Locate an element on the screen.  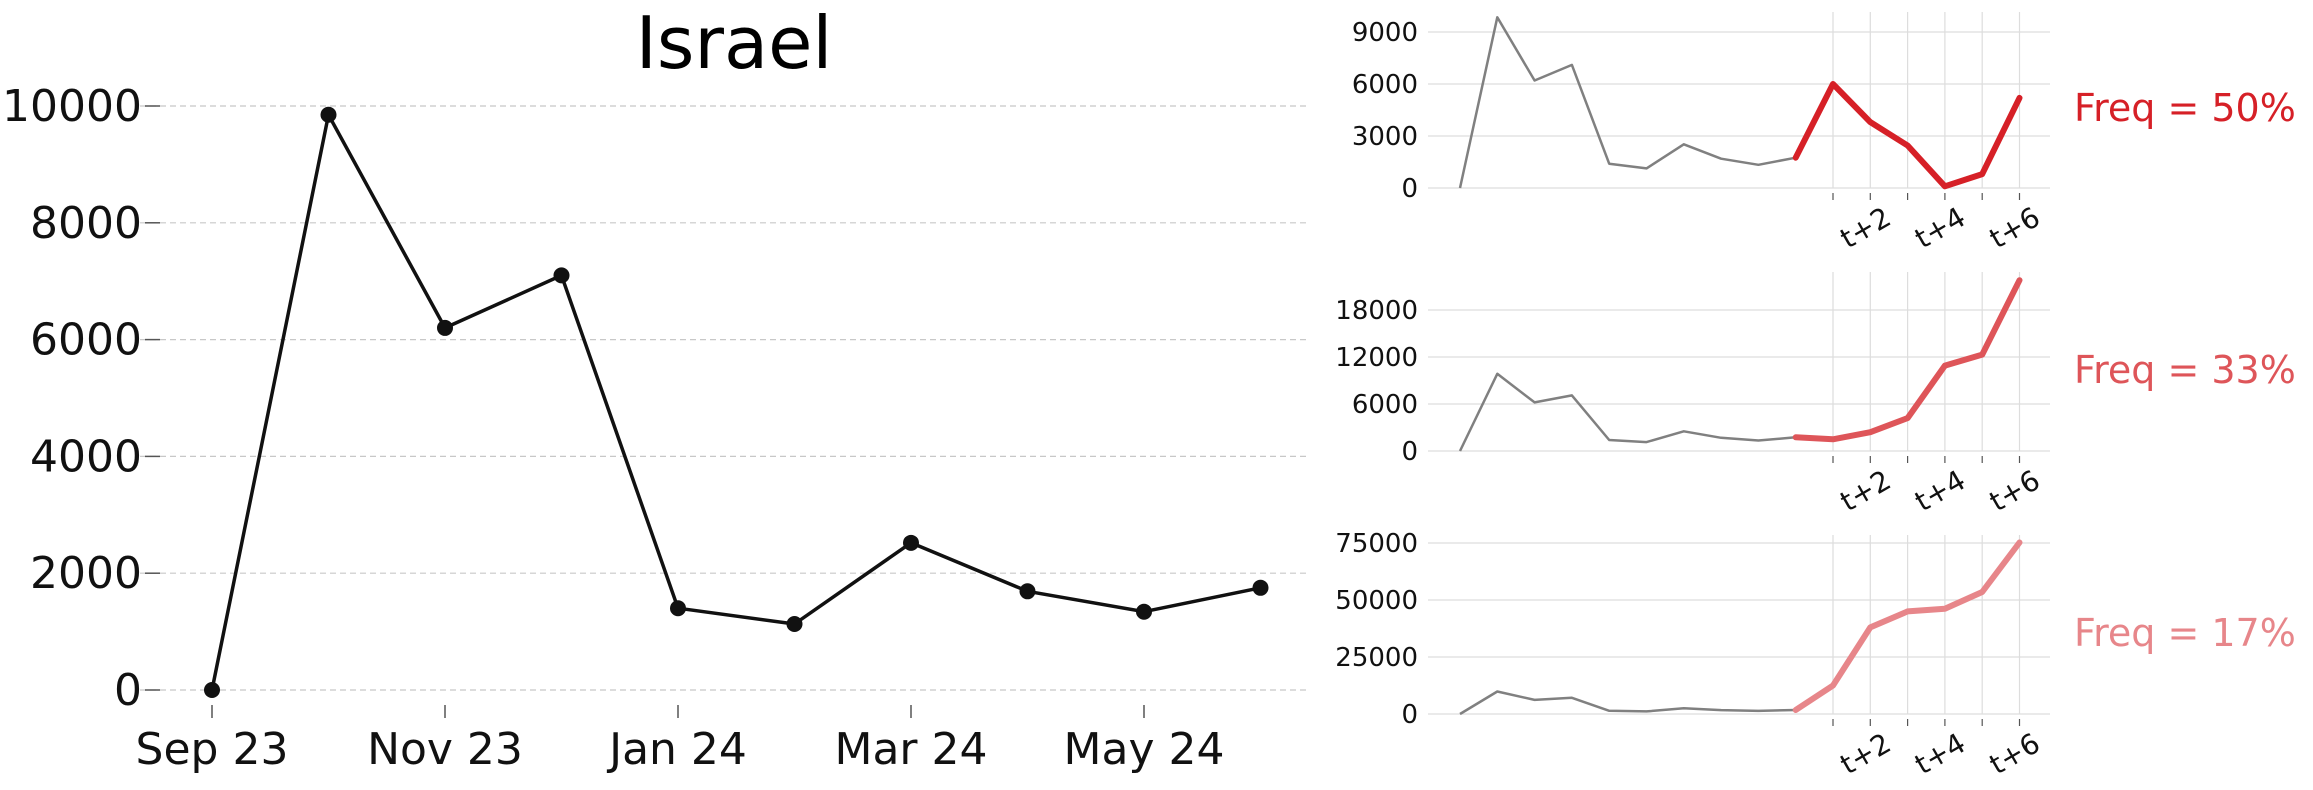
frequency-annotation: Freq = 17% is located at coordinates (2185, 633).